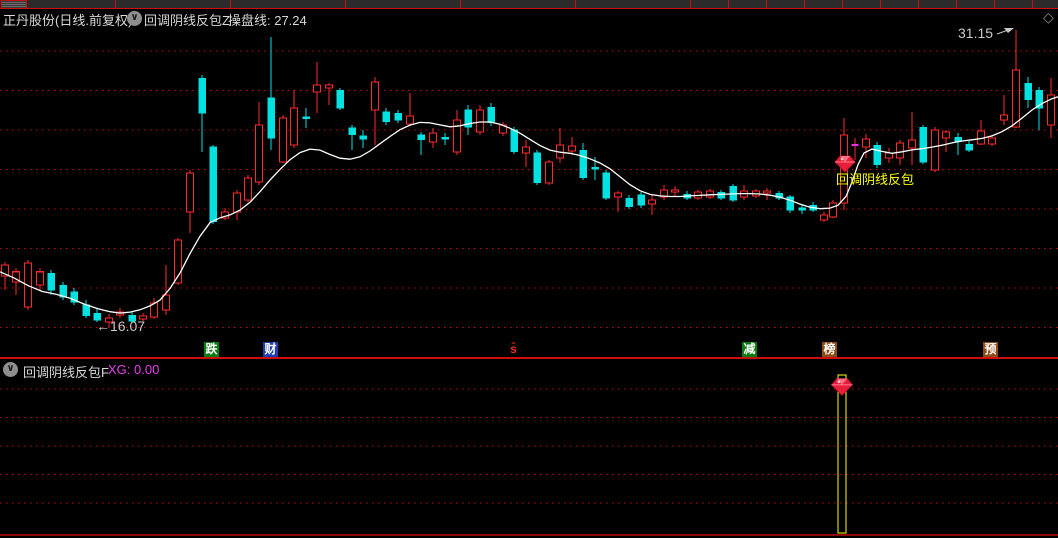  Describe the element at coordinates (134, 369) in the screenshot. I see `xg-value: XG: 0.00` at that location.